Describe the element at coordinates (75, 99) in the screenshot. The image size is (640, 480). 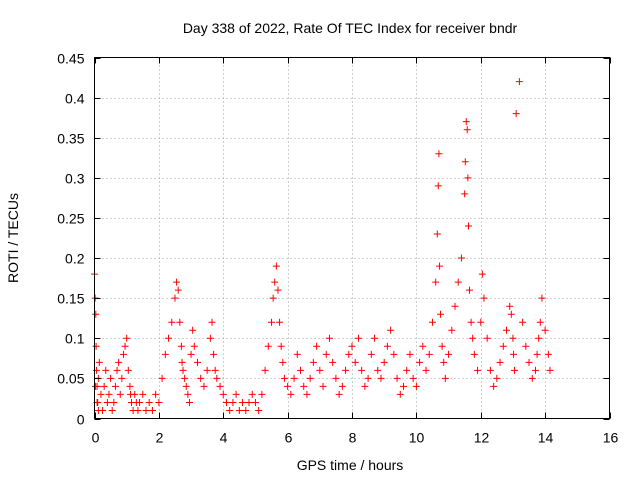
I see `y-tick-label: 0.4` at that location.